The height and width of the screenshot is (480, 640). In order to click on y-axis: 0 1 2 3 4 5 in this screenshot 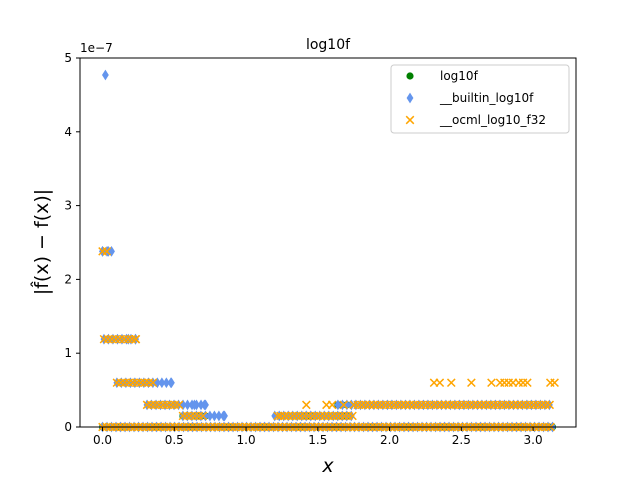, I will do `click(72, 242)`.